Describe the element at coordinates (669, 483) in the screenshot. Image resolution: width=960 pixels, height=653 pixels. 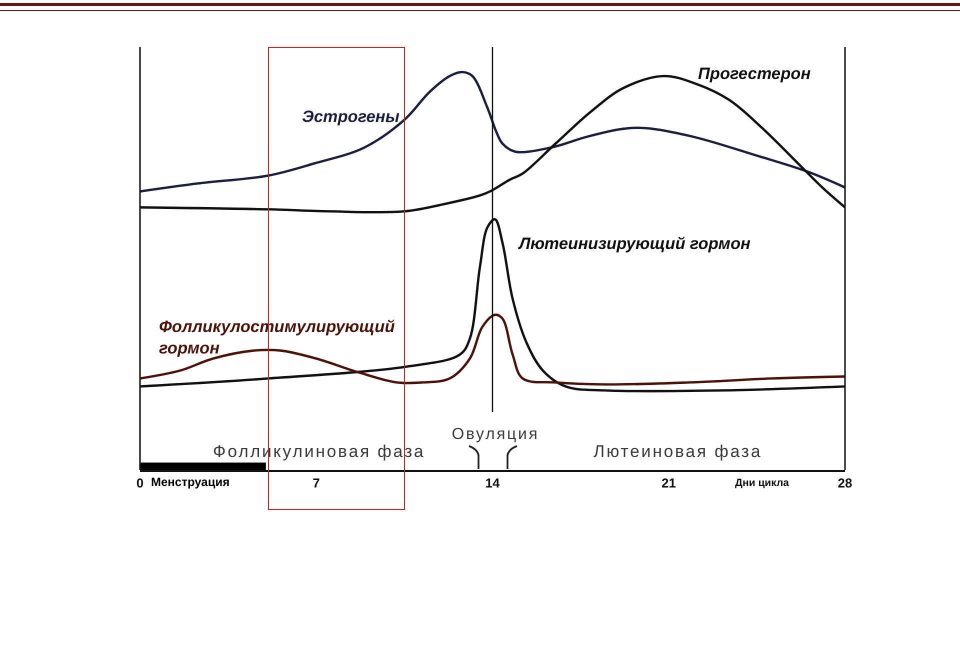
I see `x-tick-label: 21` at that location.